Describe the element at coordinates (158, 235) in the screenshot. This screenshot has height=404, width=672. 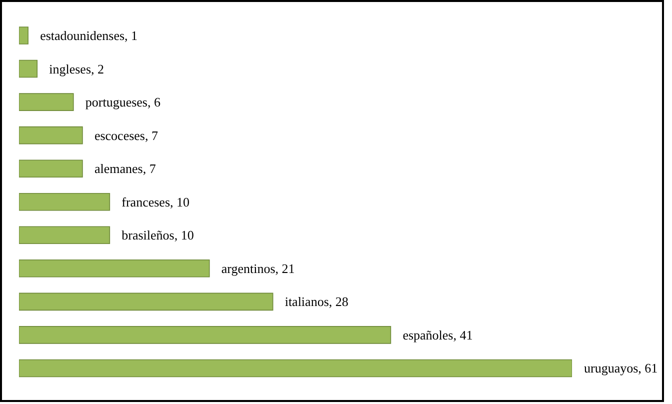
I see `data-label: brasileños, 10` at that location.